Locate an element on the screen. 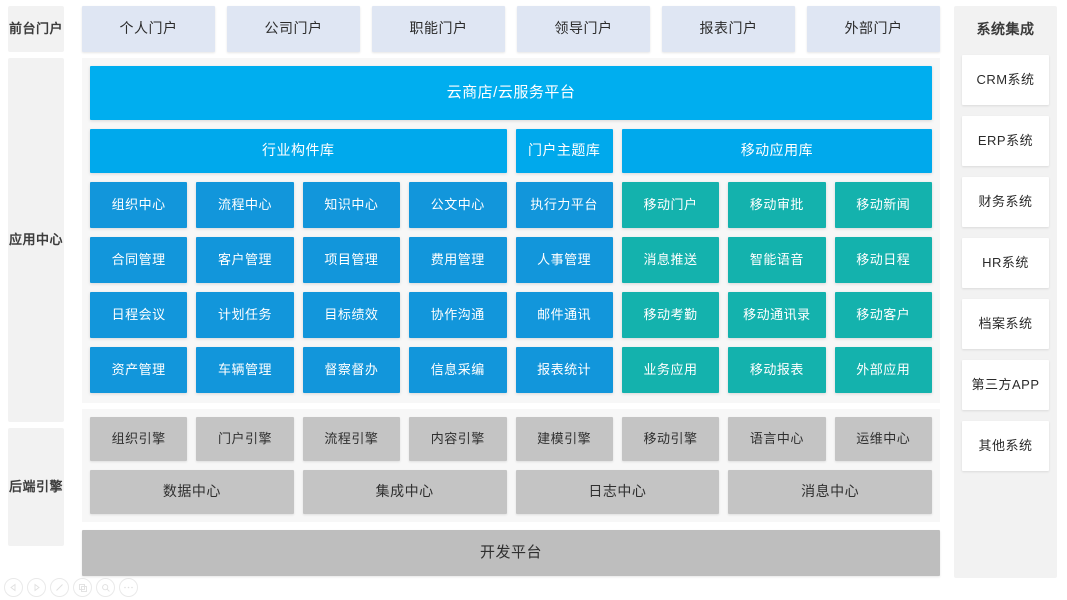 Image resolution: width=1067 pixels, height=600 pixels. engine-tile-language-center: 语言中心 is located at coordinates (777, 439).